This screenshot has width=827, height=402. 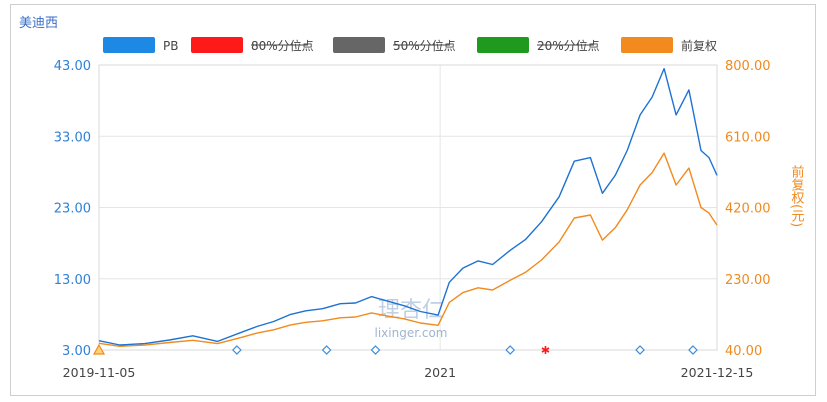 I want to click on chart-title: 美迪西, so click(x=38, y=23).